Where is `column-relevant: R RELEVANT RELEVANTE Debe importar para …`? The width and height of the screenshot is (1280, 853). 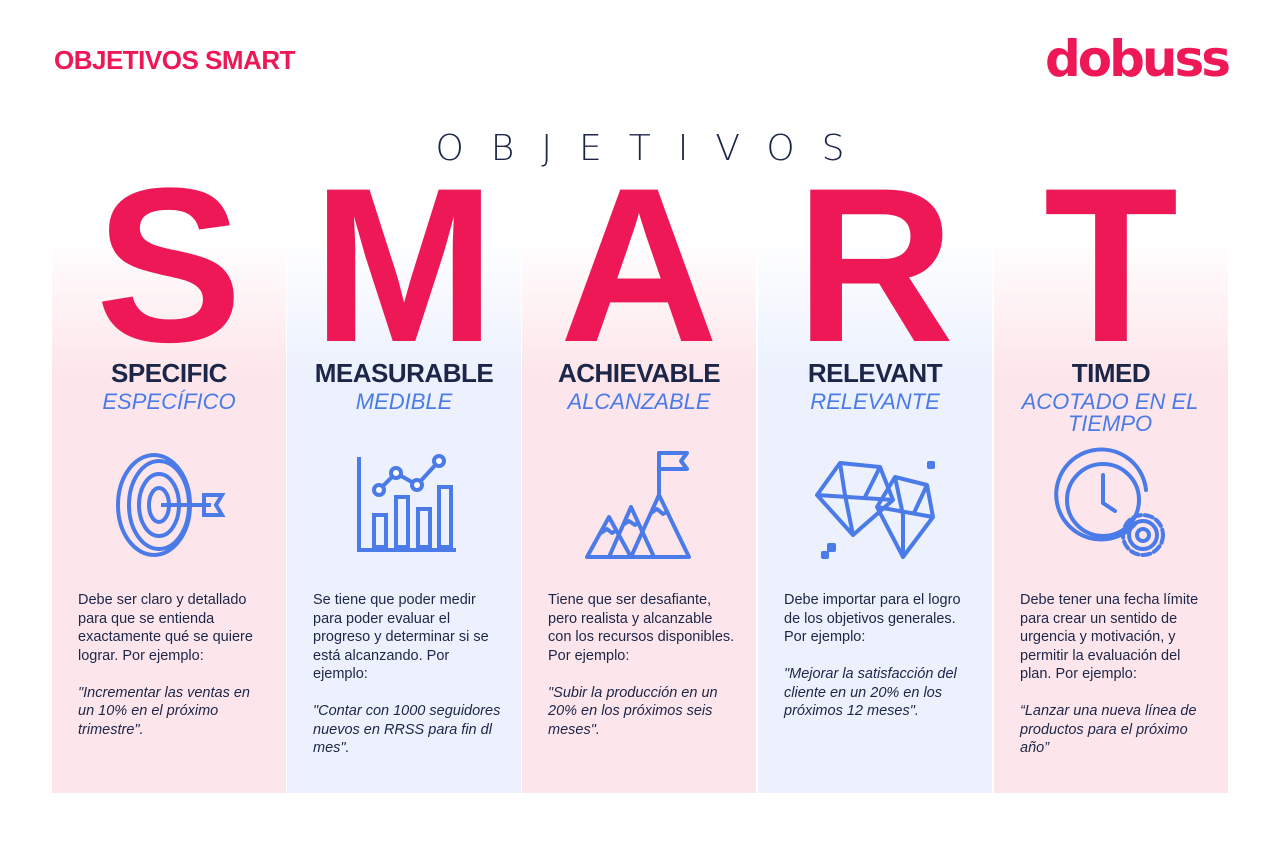 column-relevant: R RELEVANT RELEVANTE Debe importar para … is located at coordinates (875, 474).